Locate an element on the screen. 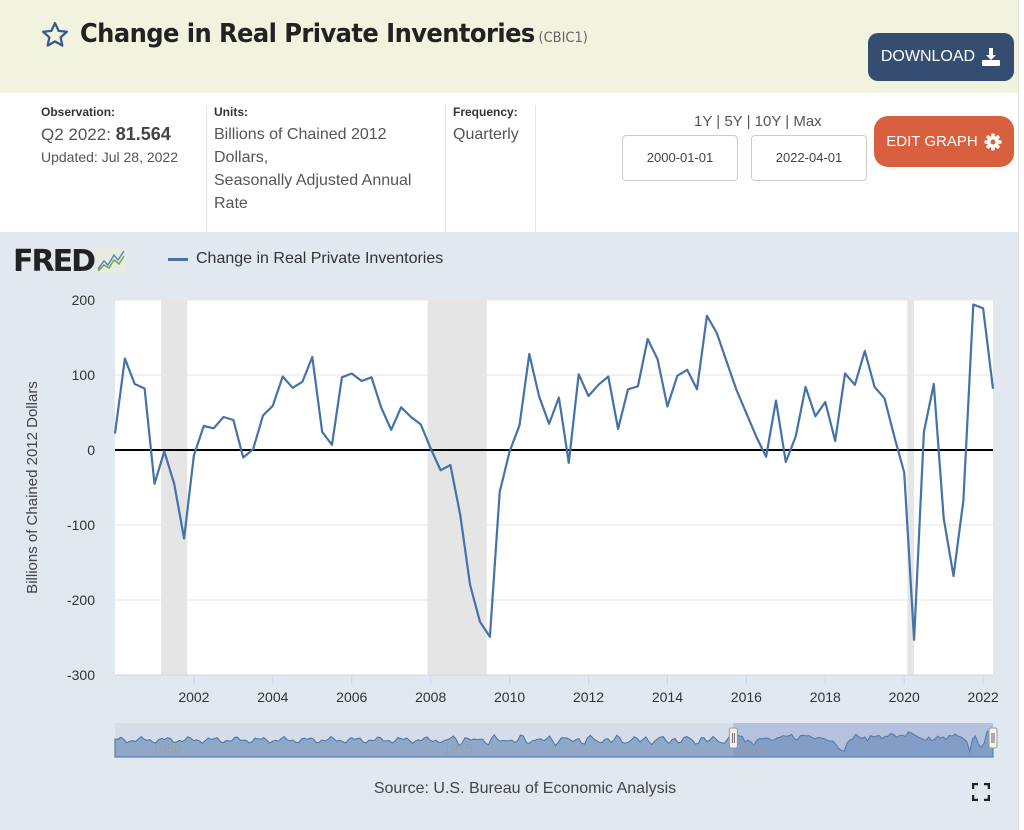 This screenshot has height=830, width=1024. range-1y: 1Y is located at coordinates (703, 121).